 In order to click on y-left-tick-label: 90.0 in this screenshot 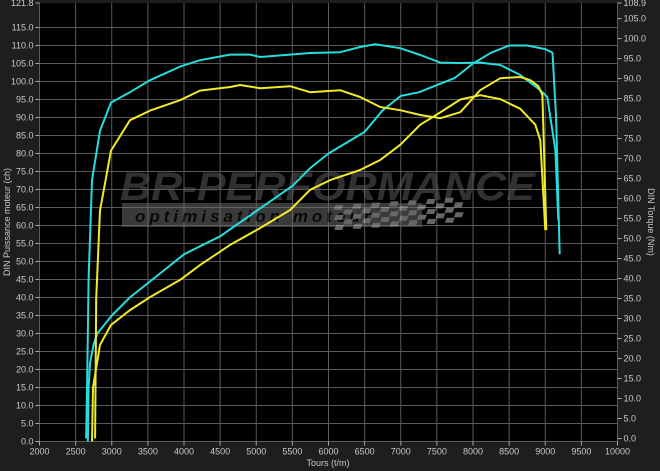, I will do `click(25, 117)`.